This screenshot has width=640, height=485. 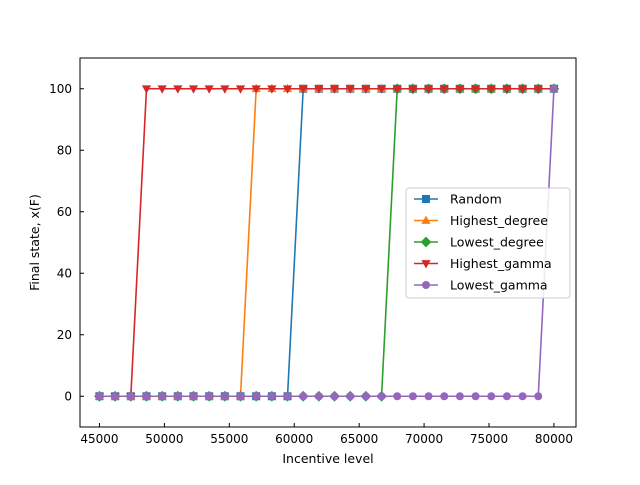 What do you see at coordinates (66, 242) in the screenshot?
I see `y-axis-ticks: 0 20 40 60 80 100` at bounding box center [66, 242].